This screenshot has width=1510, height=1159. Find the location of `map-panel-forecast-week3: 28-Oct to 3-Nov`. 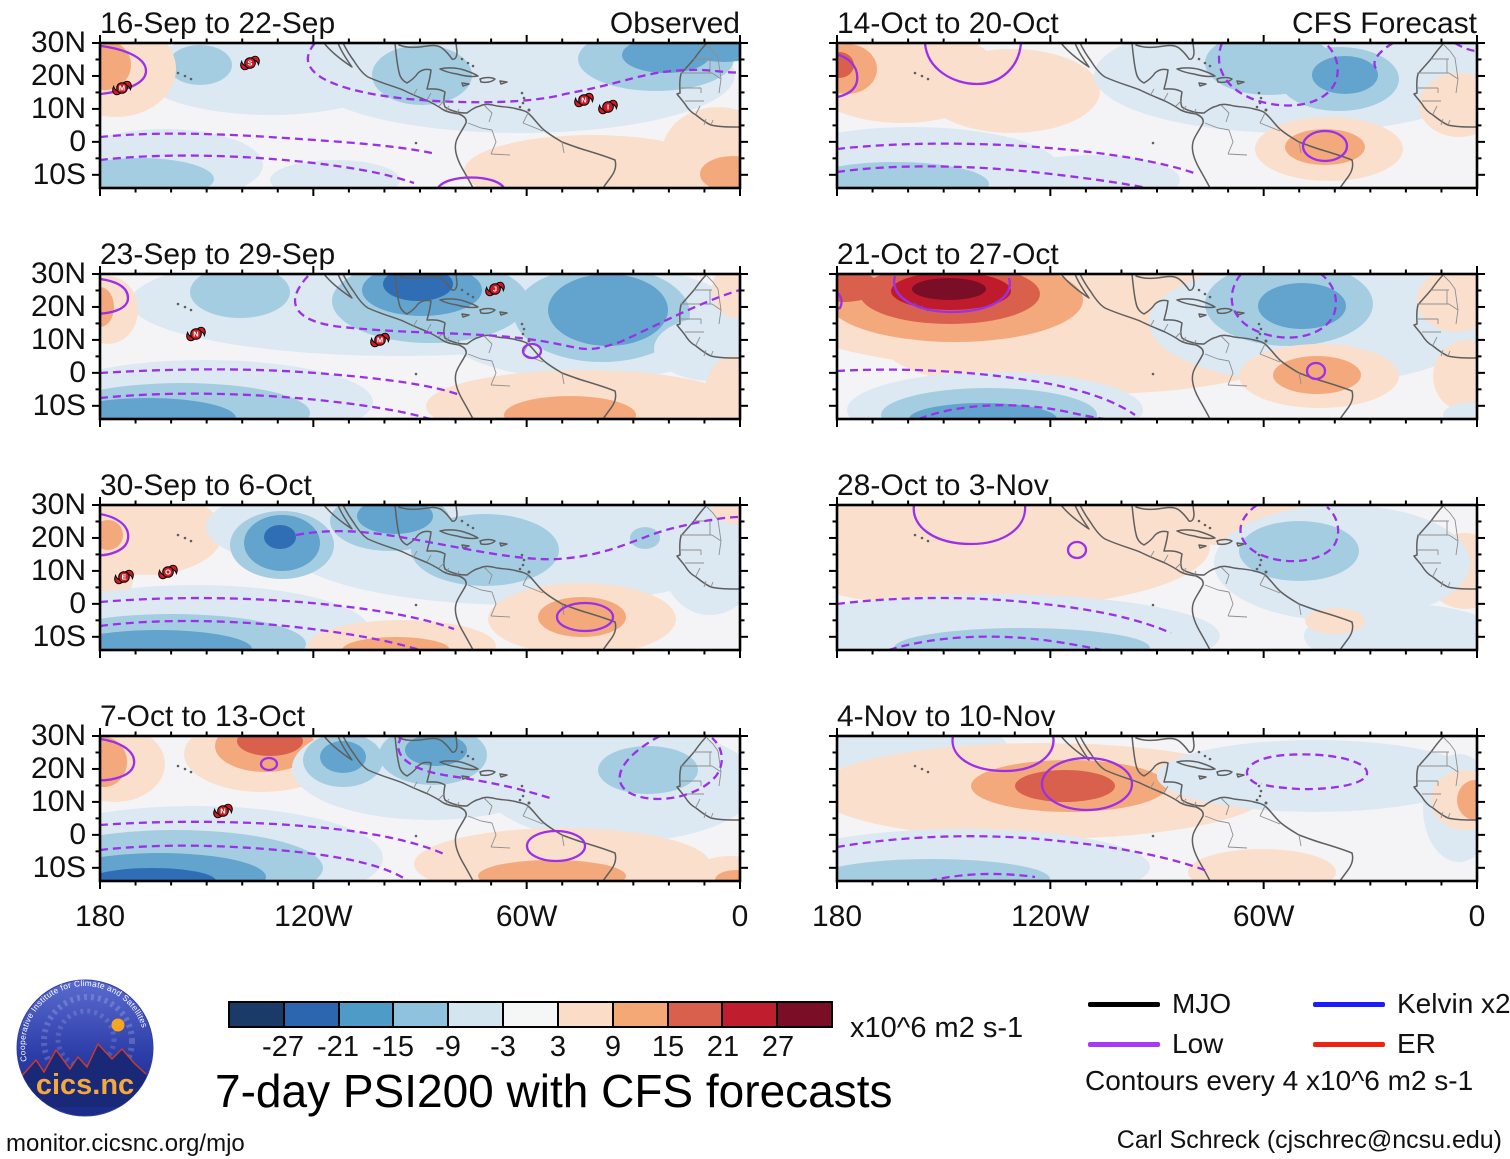

map-panel-forecast-week3: 28-Oct to 3-Nov is located at coordinates (1157, 571).